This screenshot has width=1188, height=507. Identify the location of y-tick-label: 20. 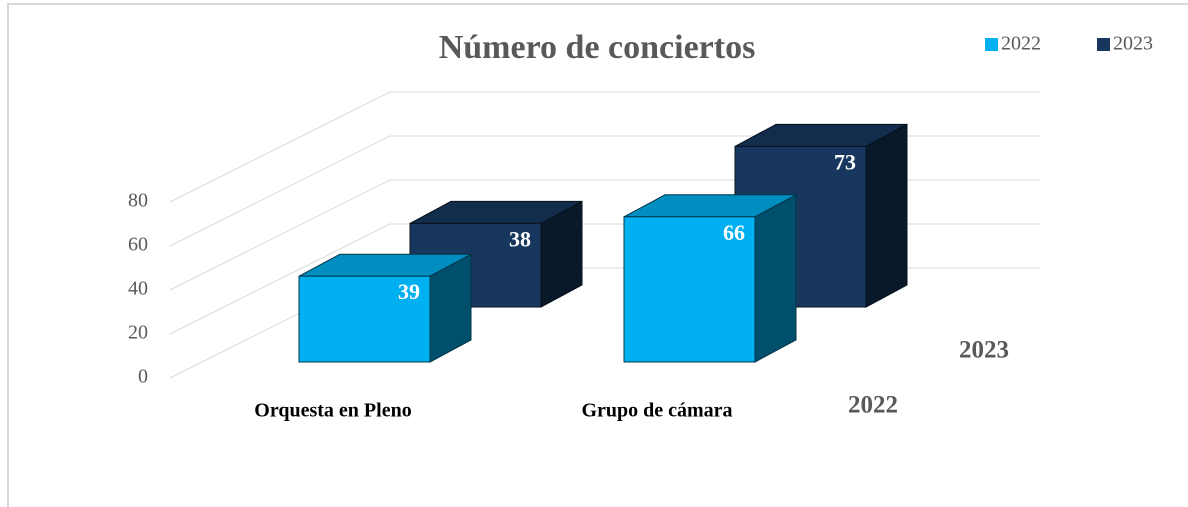
(138, 333).